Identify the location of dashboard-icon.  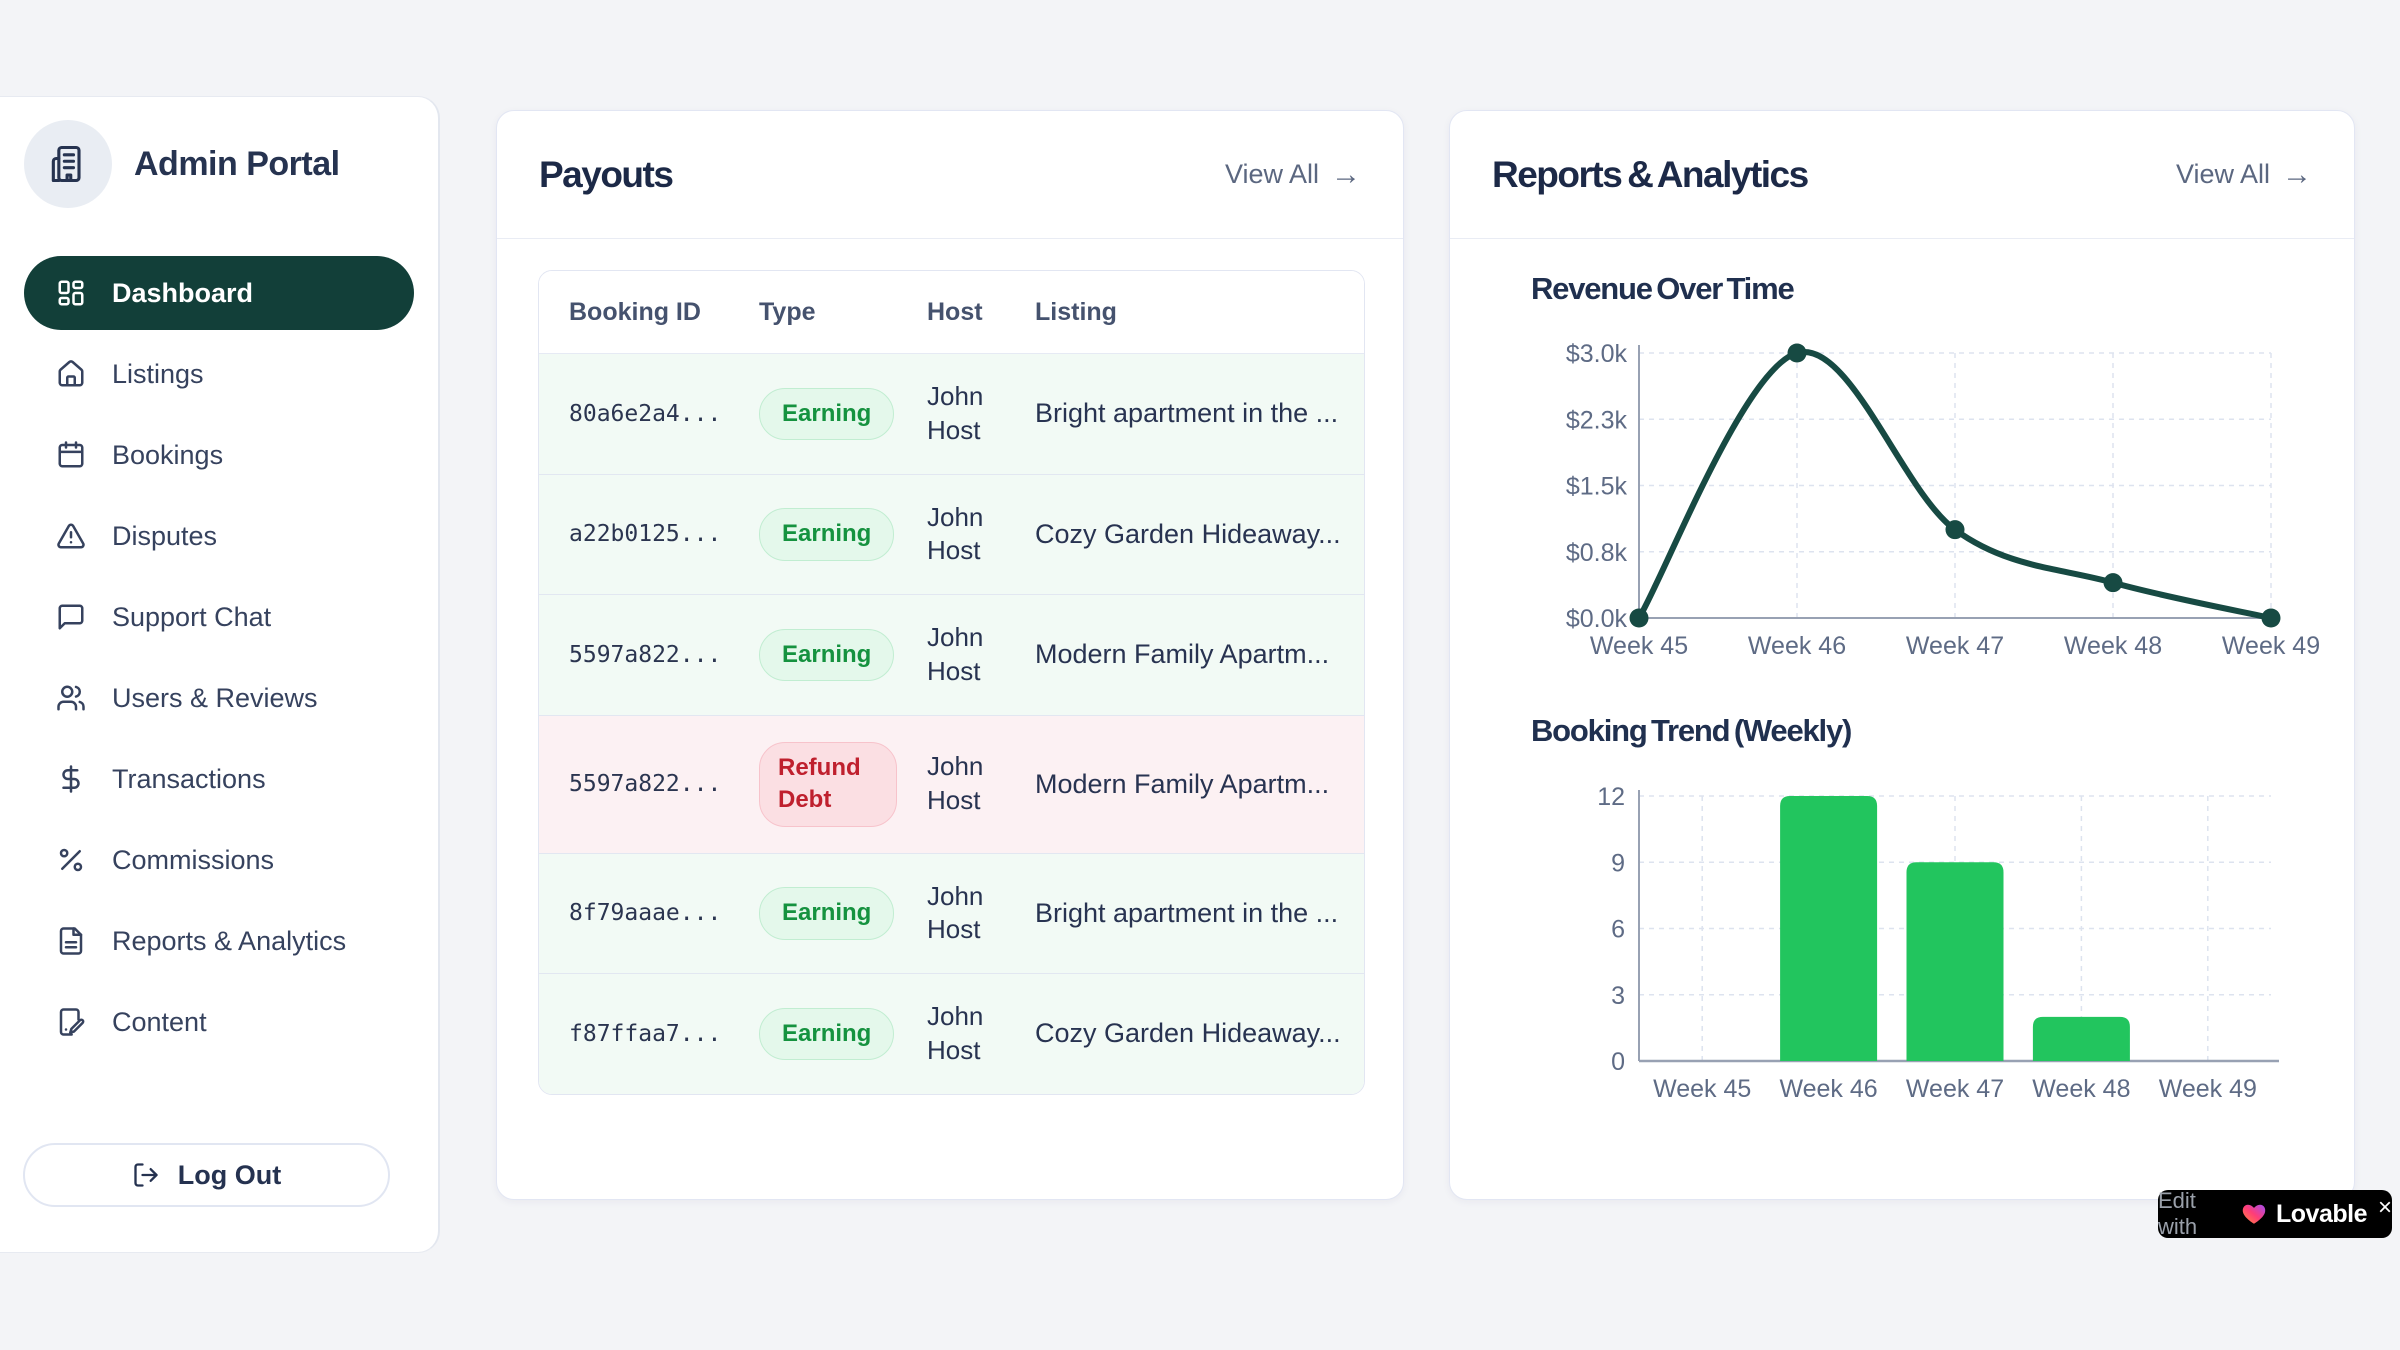
(71, 293).